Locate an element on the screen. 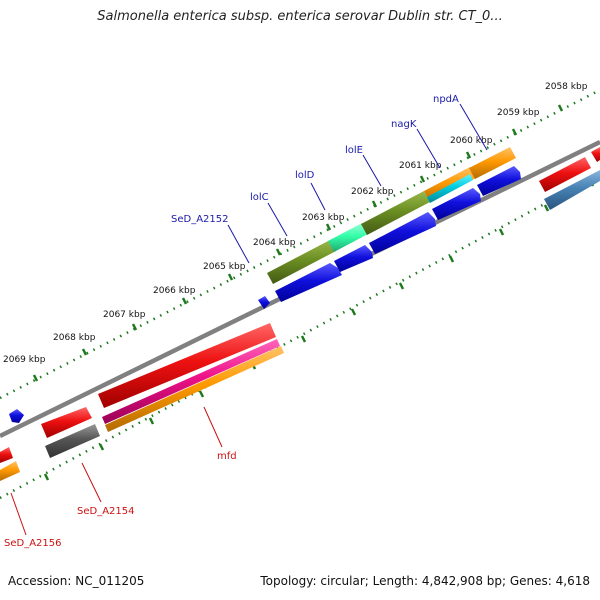 The width and height of the screenshot is (600, 600). tick-label-2069: 2069 kbp is located at coordinates (24, 360).